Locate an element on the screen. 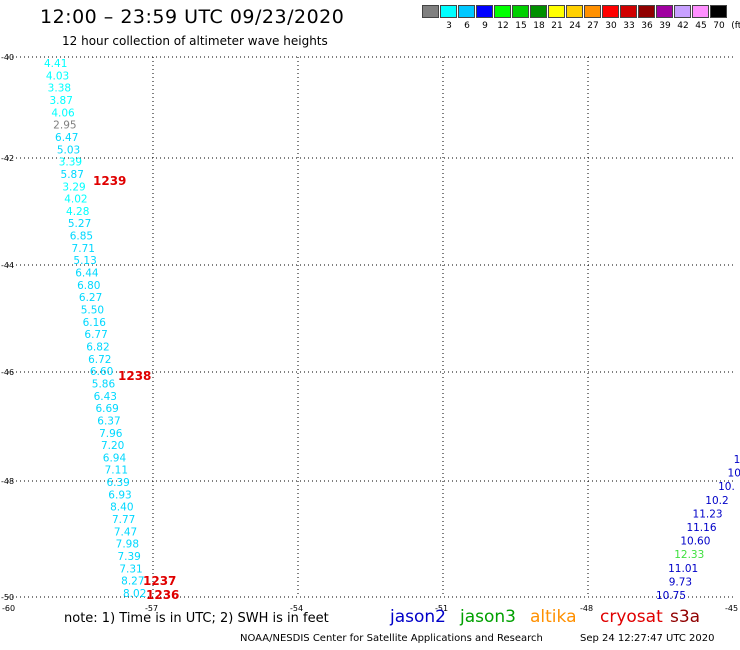  wave-height-value: 7.71 is located at coordinates (83, 249).